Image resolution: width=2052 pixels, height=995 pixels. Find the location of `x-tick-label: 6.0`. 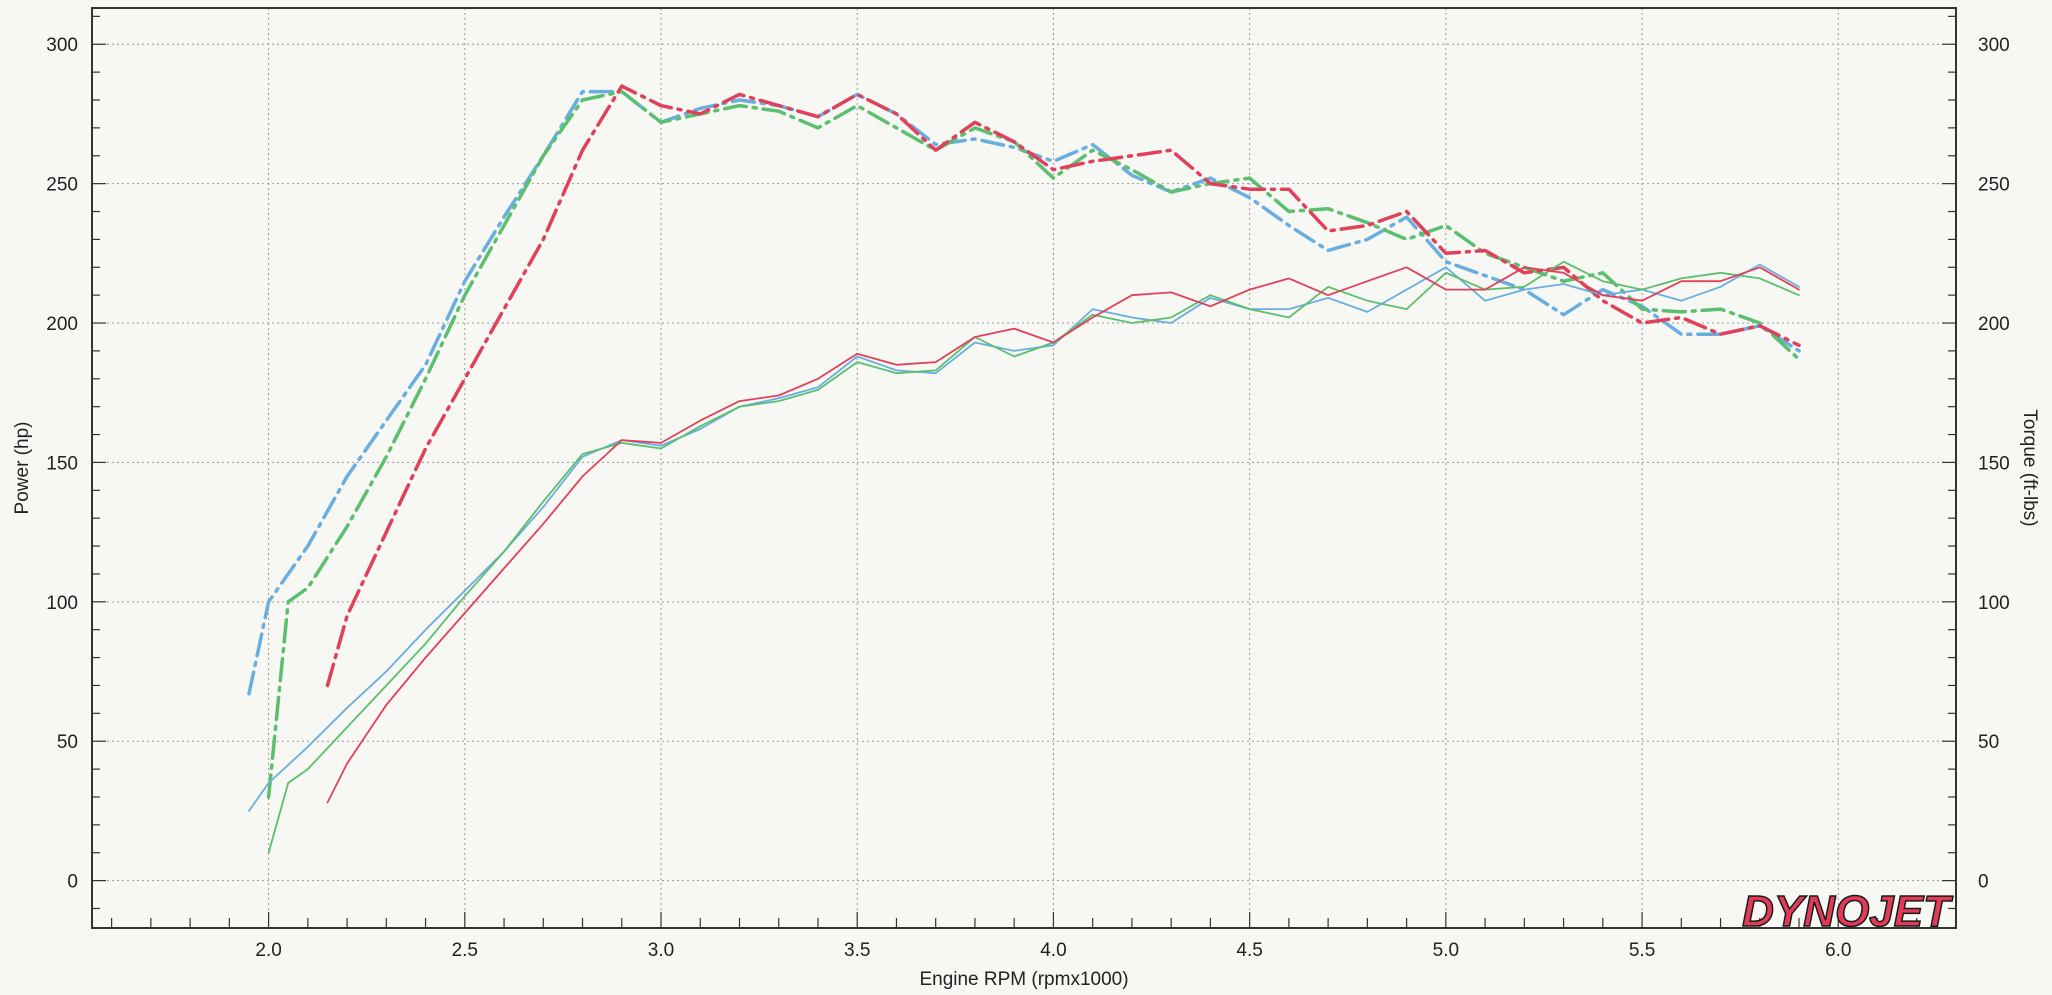

x-tick-label: 6.0 is located at coordinates (1838, 950).